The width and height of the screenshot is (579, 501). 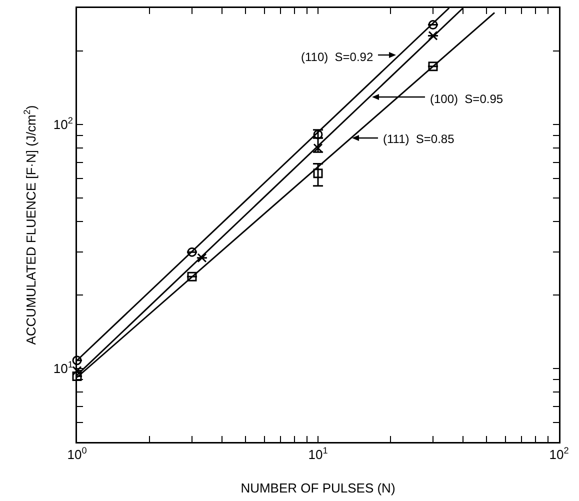 I want to click on annotation: (111) S=0.85, so click(x=419, y=139).